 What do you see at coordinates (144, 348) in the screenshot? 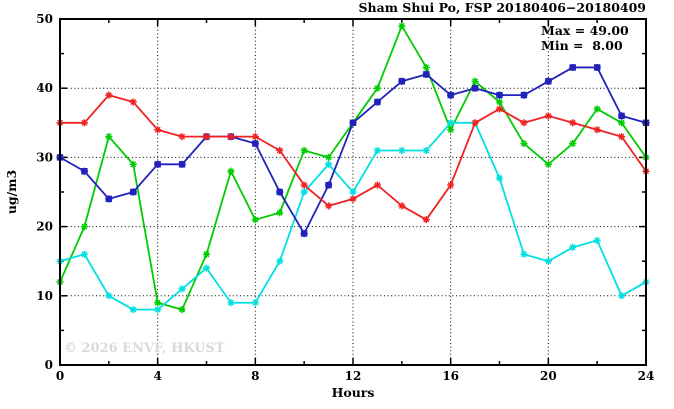
I see `watermark: © 2026 ENVF, HKUST` at bounding box center [144, 348].